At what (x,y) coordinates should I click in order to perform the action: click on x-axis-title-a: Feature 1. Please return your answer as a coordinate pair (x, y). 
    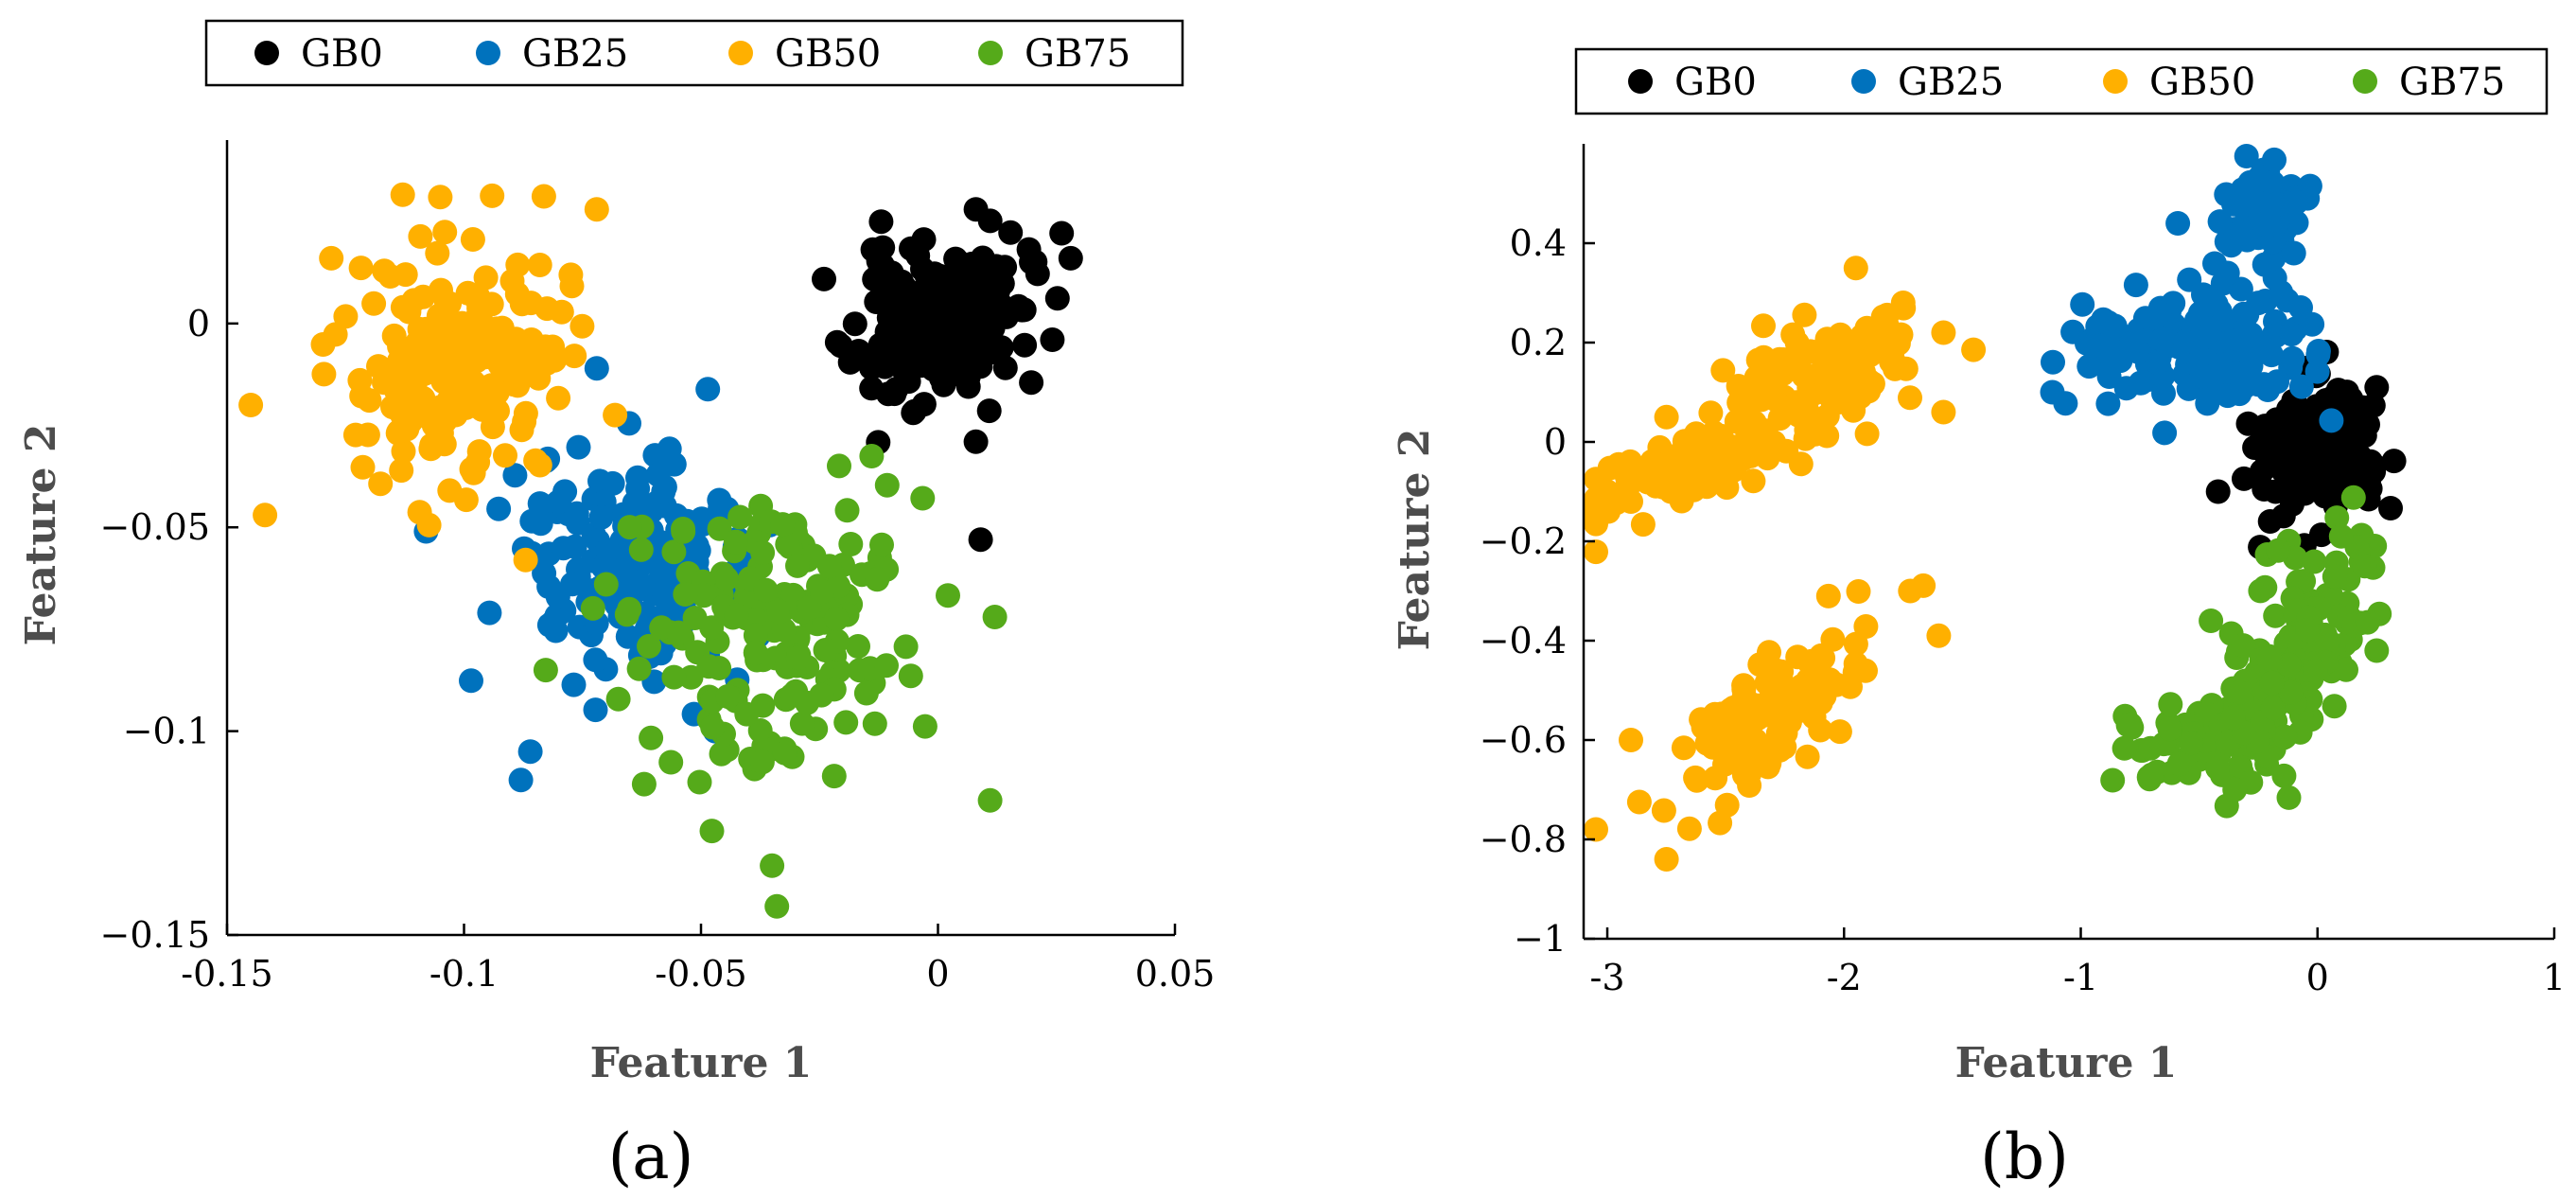
    Looking at the image, I should click on (702, 1063).